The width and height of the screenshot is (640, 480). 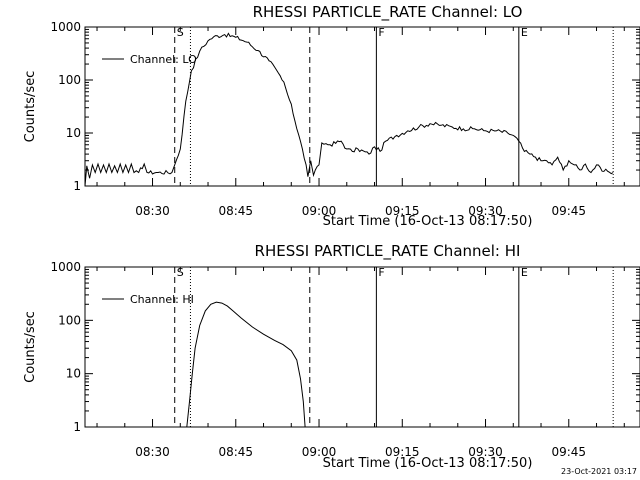 What do you see at coordinates (388, 251) in the screenshot?
I see `chart-title: RHESSI PARTICLE_RATE Channel: HI` at bounding box center [388, 251].